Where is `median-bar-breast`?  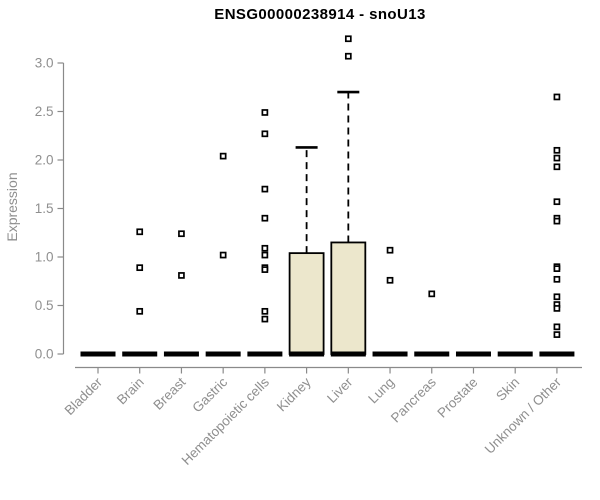 median-bar-breast is located at coordinates (181, 354).